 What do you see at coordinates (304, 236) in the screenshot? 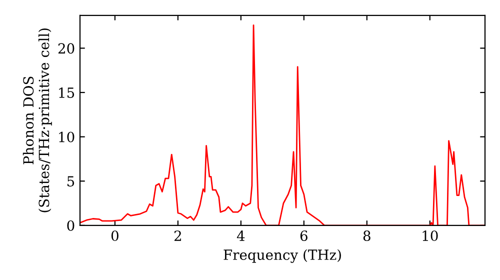
I see `x-tick-label: 6` at bounding box center [304, 236].